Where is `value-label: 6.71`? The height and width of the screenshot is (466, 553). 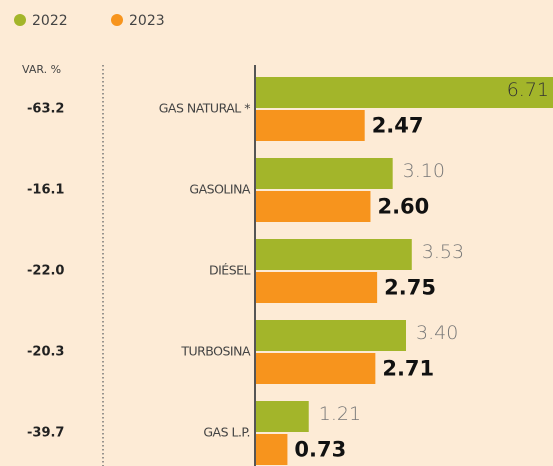
value-label: 6.71 is located at coordinates (528, 90).